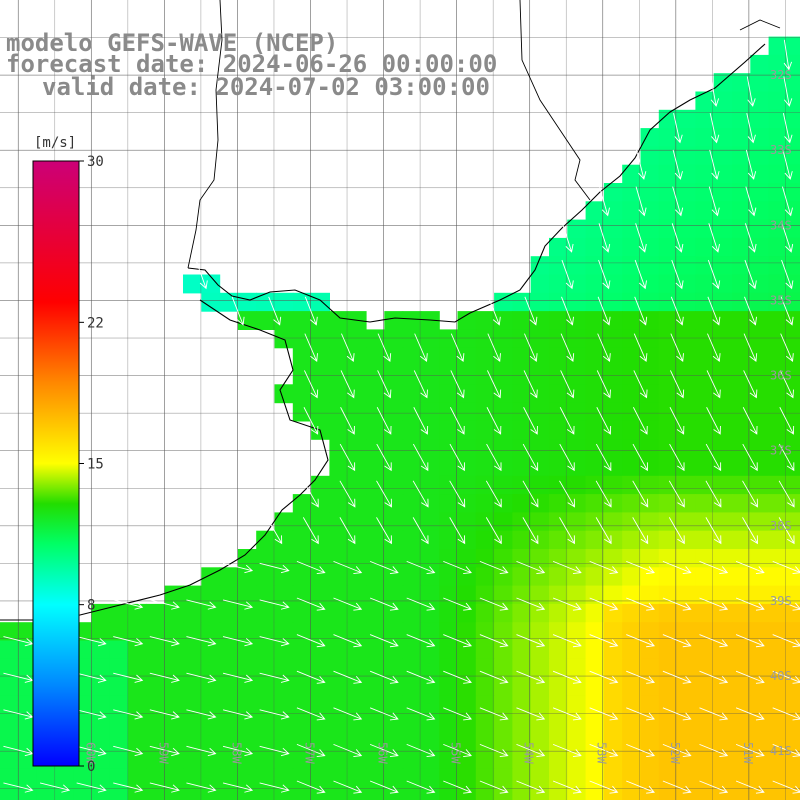  What do you see at coordinates (781, 225) in the screenshot?
I see `latitude-label: 34S` at bounding box center [781, 225].